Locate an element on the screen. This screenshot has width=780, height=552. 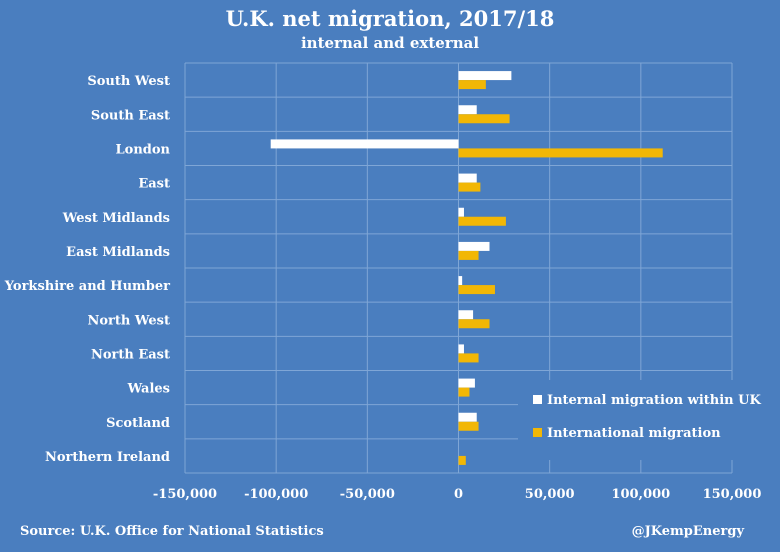
x-tick-label: -50,000 is located at coordinates (367, 494).